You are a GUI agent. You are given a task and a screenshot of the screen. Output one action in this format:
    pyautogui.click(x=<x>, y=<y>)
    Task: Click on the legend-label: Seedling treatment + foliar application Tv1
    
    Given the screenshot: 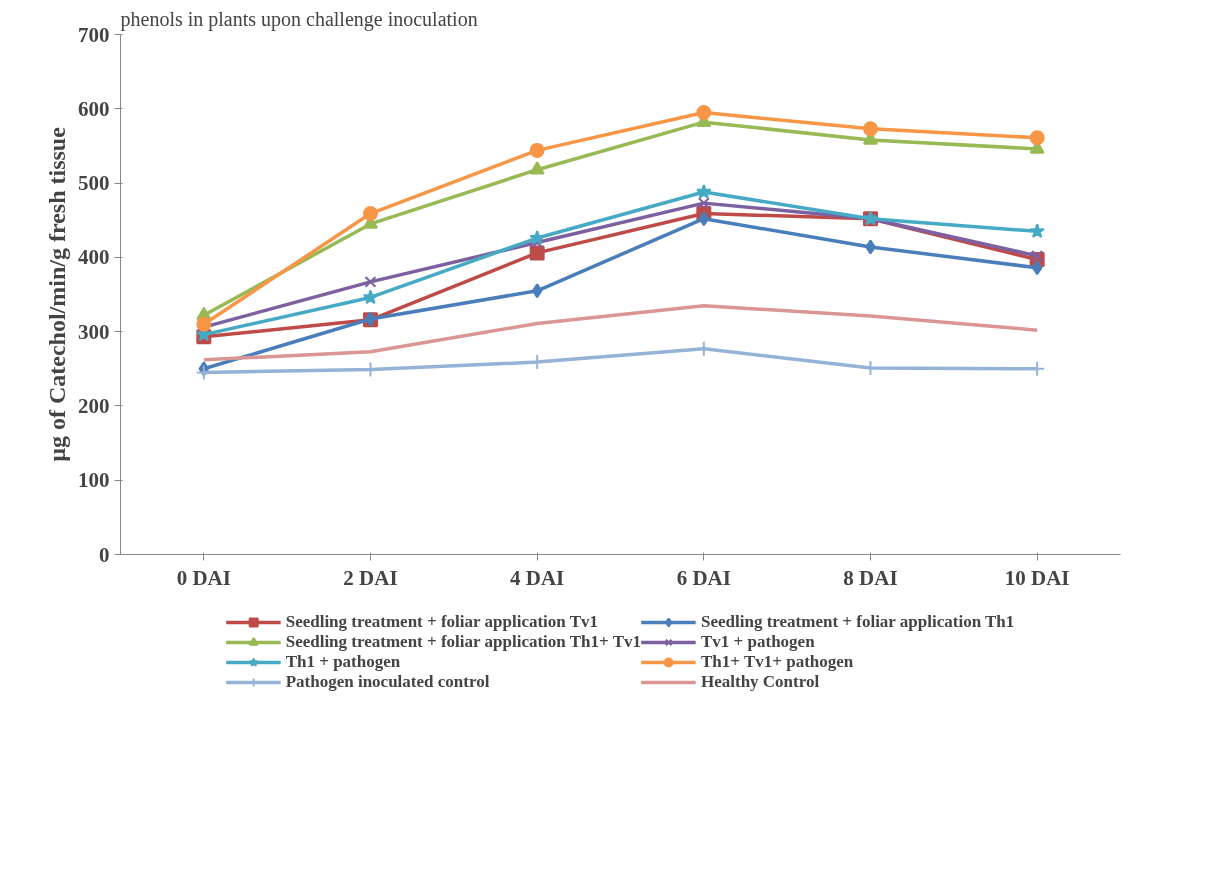 What is the action you would take?
    pyautogui.click(x=442, y=622)
    